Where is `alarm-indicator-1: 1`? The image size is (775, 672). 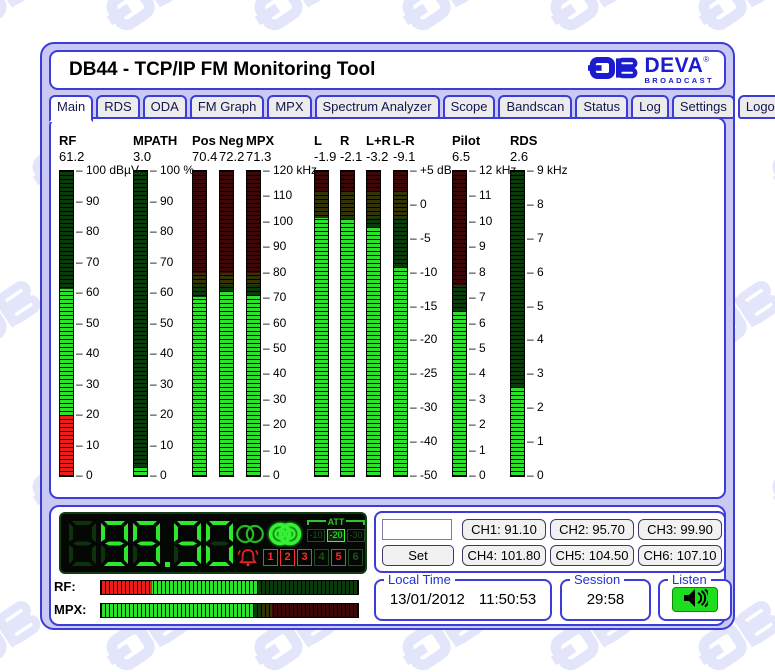
alarm-indicator-1: 1 is located at coordinates (270, 557).